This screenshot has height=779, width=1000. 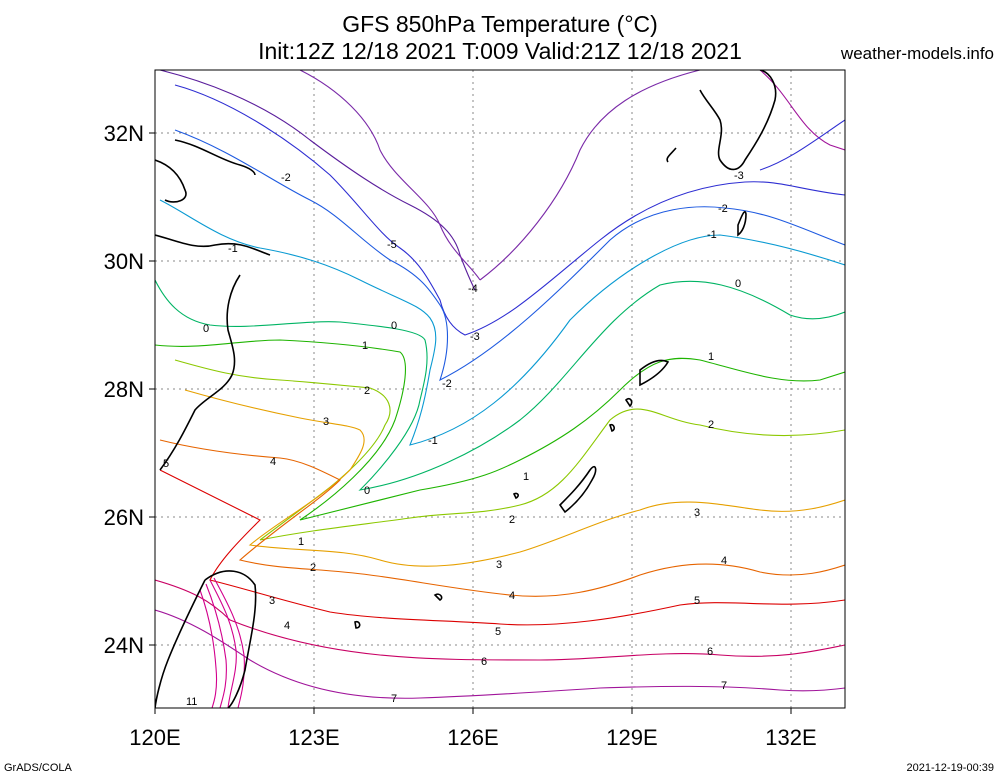 I want to click on y-tick-label: 28N, so click(x=124, y=389).